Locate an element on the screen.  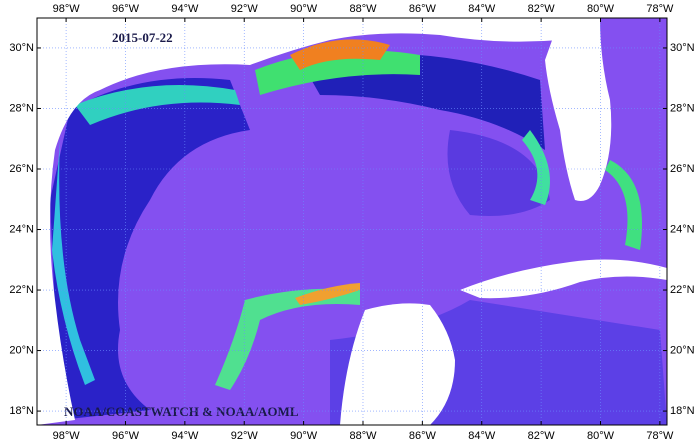
date-label: 2015-07-22 is located at coordinates (142, 37).